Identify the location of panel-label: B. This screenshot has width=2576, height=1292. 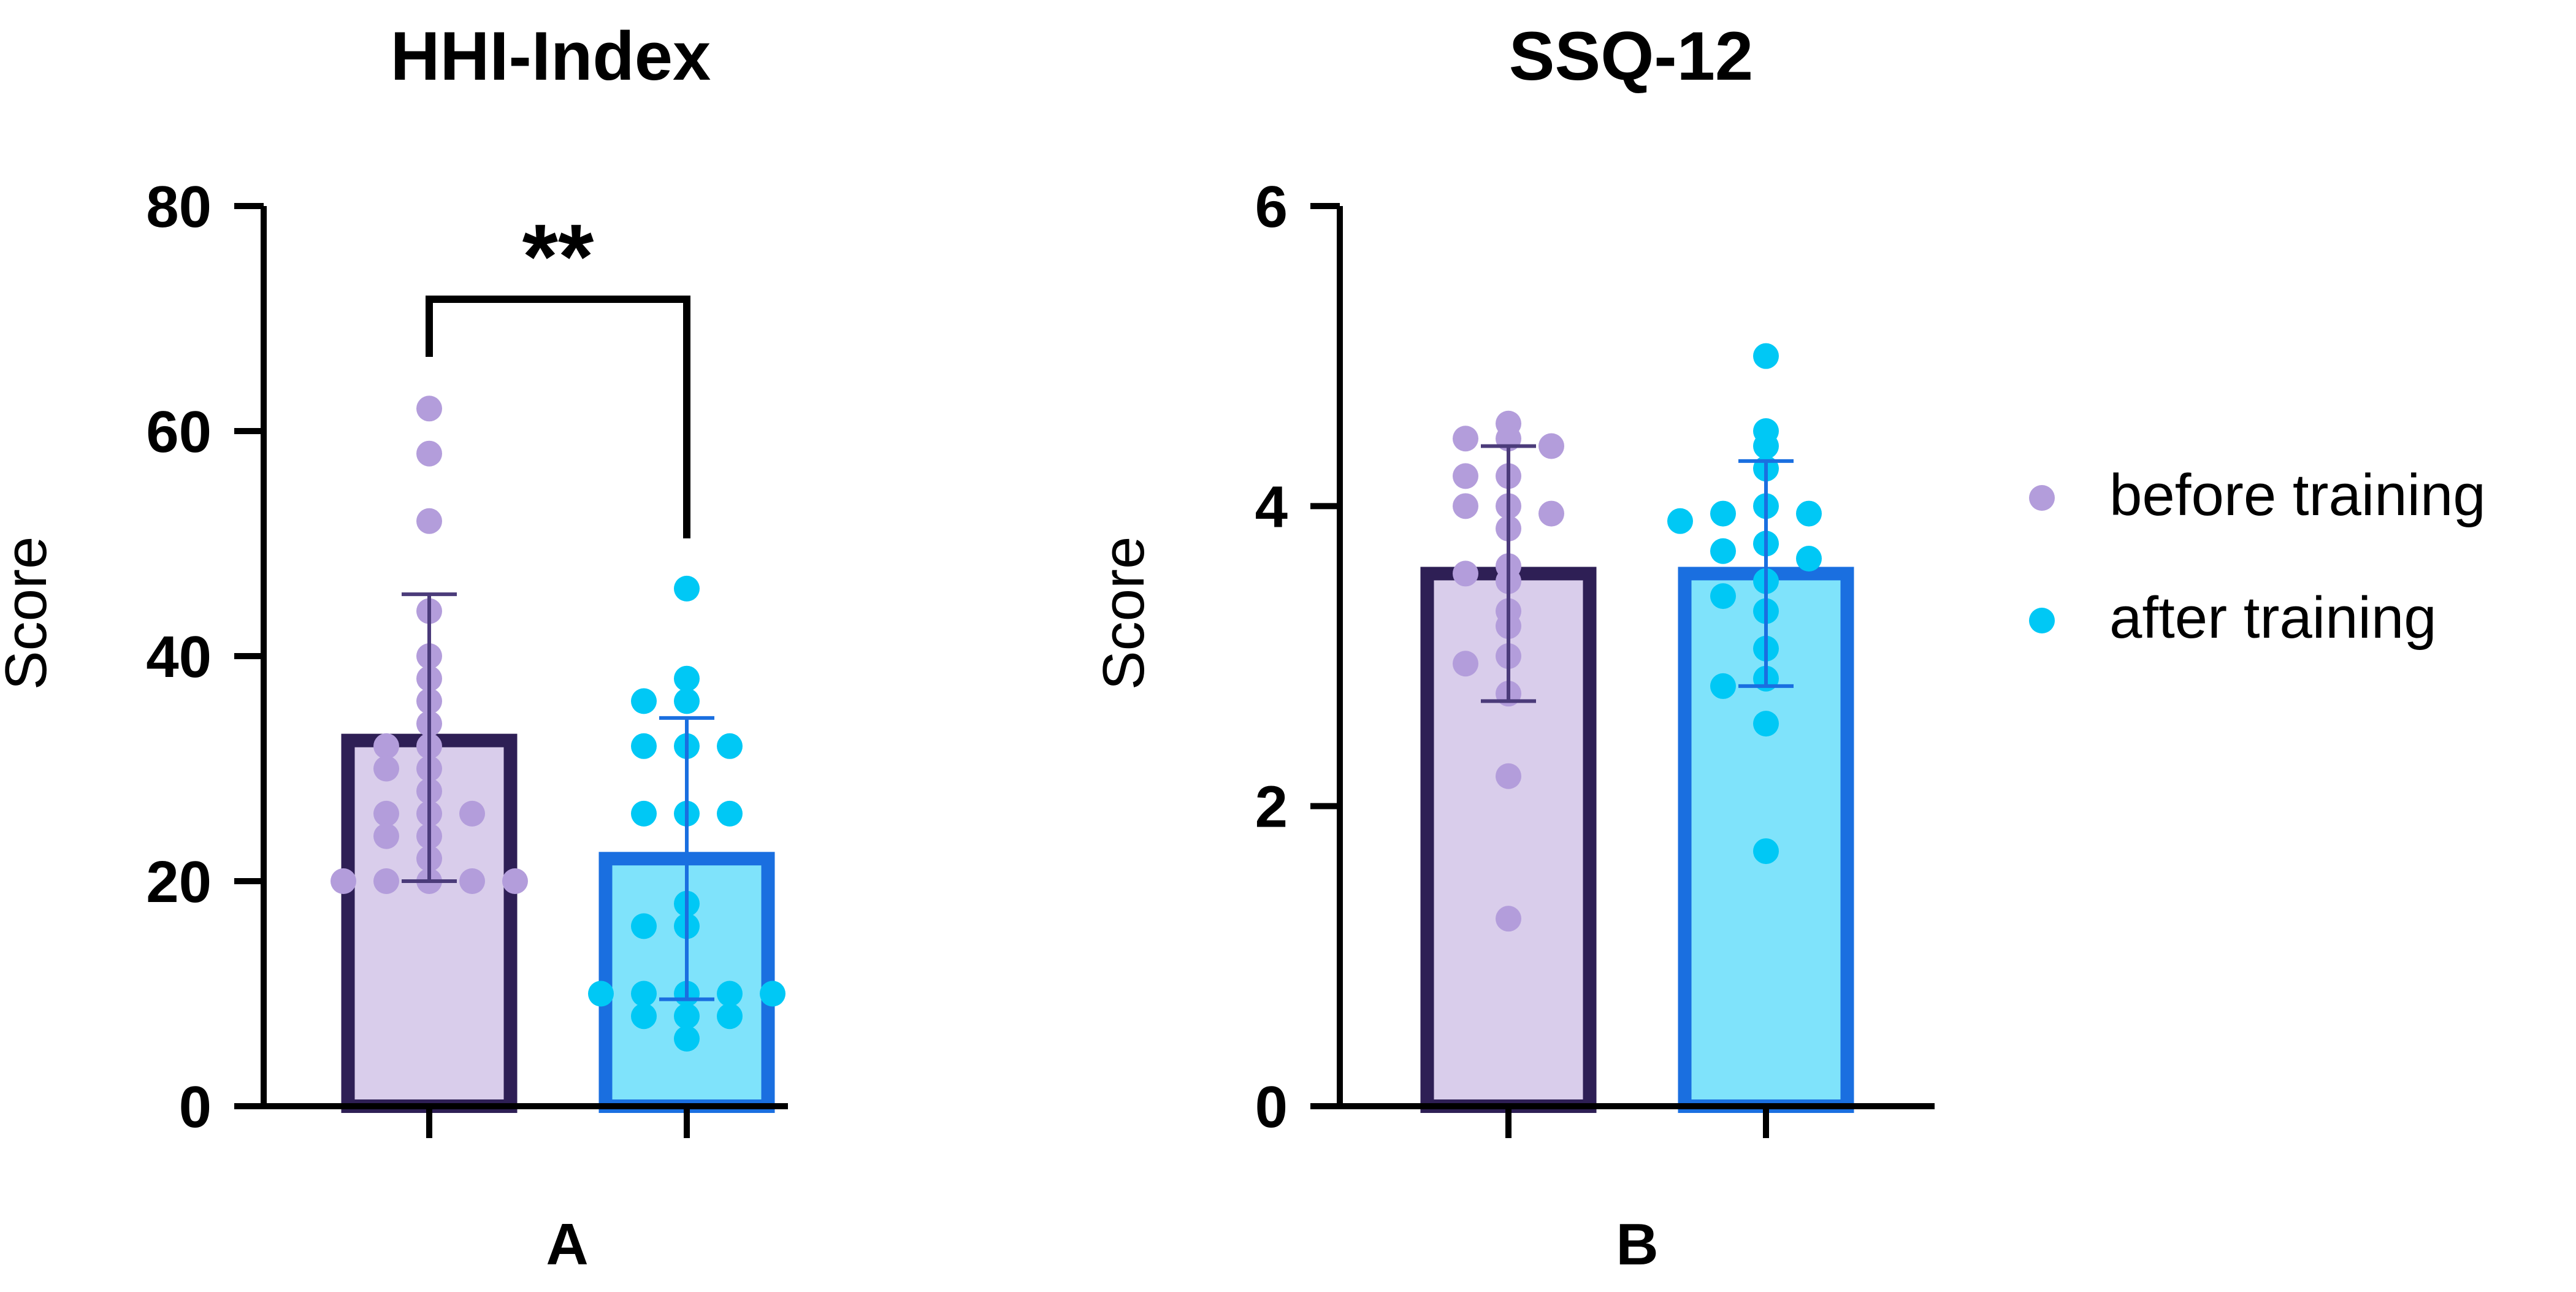
(1637, 1244).